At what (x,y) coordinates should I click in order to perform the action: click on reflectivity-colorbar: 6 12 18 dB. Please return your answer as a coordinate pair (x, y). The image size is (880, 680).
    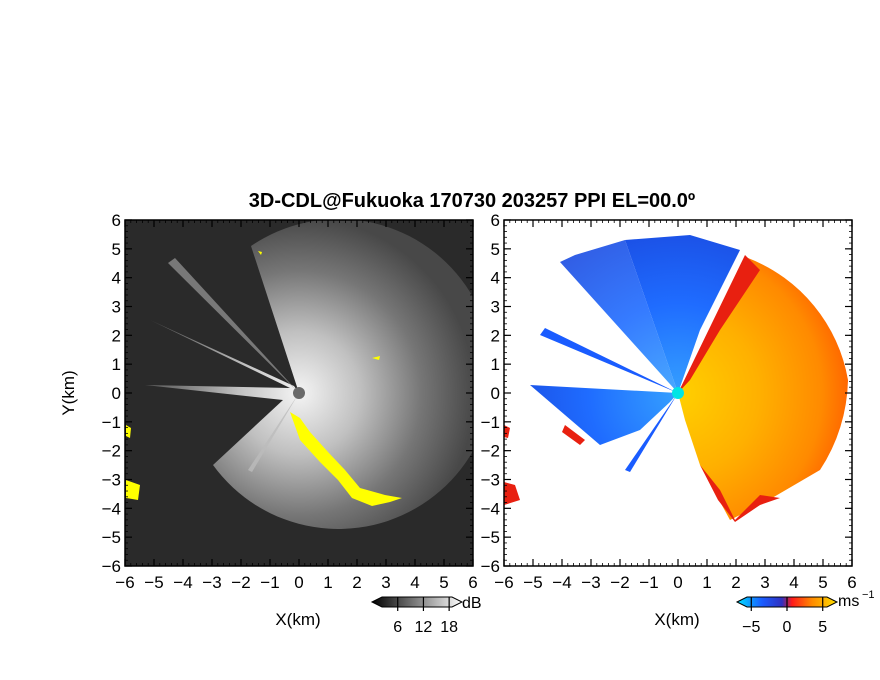
    Looking at the image, I should click on (426, 615).